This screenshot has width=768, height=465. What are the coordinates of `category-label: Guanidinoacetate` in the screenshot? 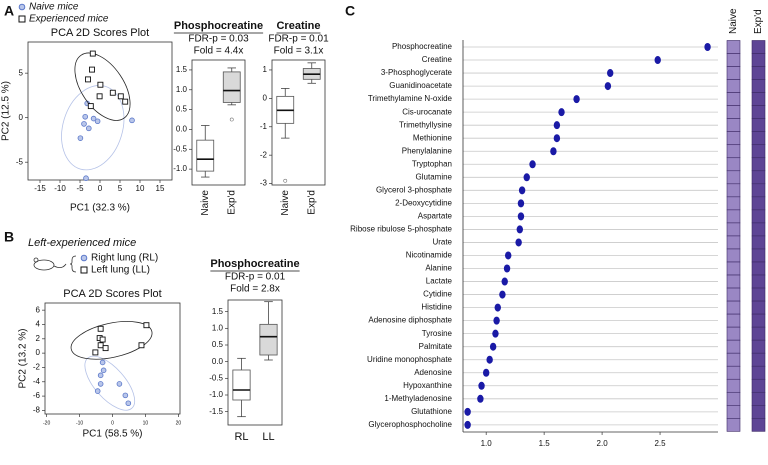 It's located at (420, 85).